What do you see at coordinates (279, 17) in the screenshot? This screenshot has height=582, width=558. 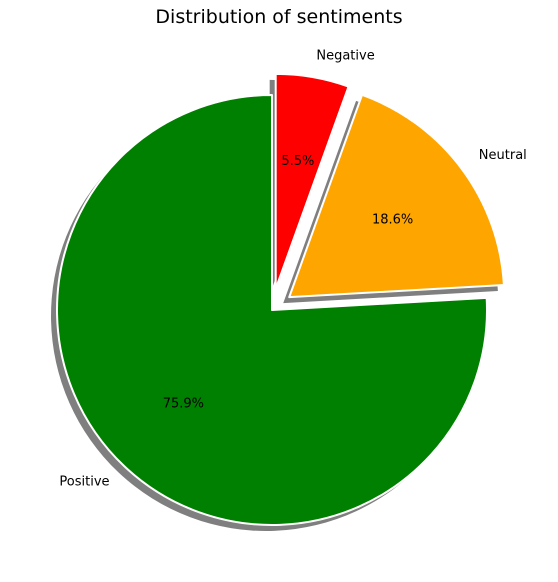 I see `chart-title: Distribution of sentiments` at bounding box center [279, 17].